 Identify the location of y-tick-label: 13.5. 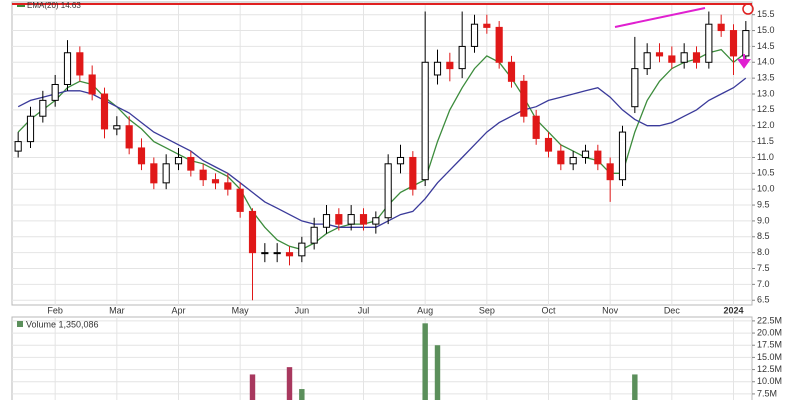
(766, 78).